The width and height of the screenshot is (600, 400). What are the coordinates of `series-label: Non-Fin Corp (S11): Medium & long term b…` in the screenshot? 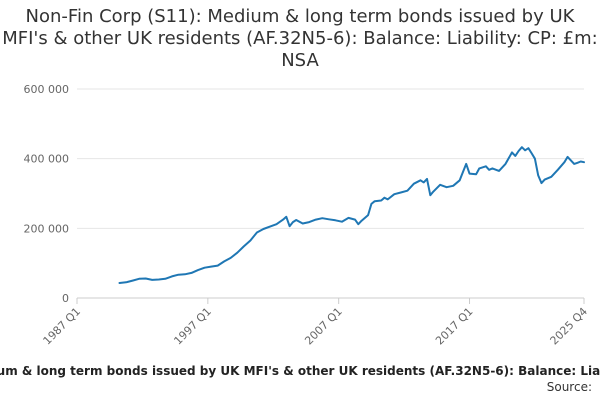 It's located at (300, 371).